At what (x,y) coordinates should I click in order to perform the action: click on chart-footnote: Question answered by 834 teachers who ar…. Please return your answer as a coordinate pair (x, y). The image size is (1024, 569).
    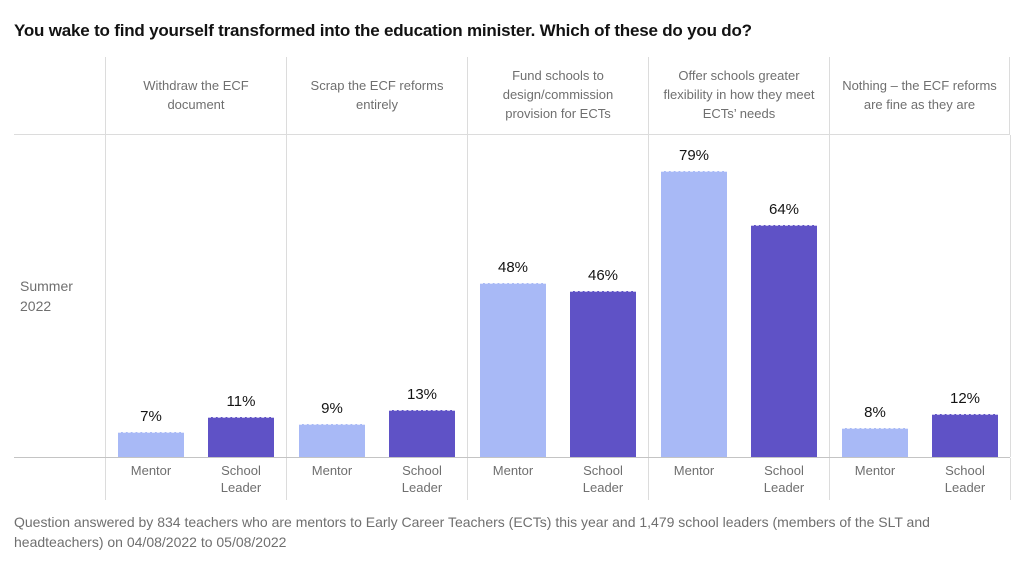
    Looking at the image, I should click on (472, 532).